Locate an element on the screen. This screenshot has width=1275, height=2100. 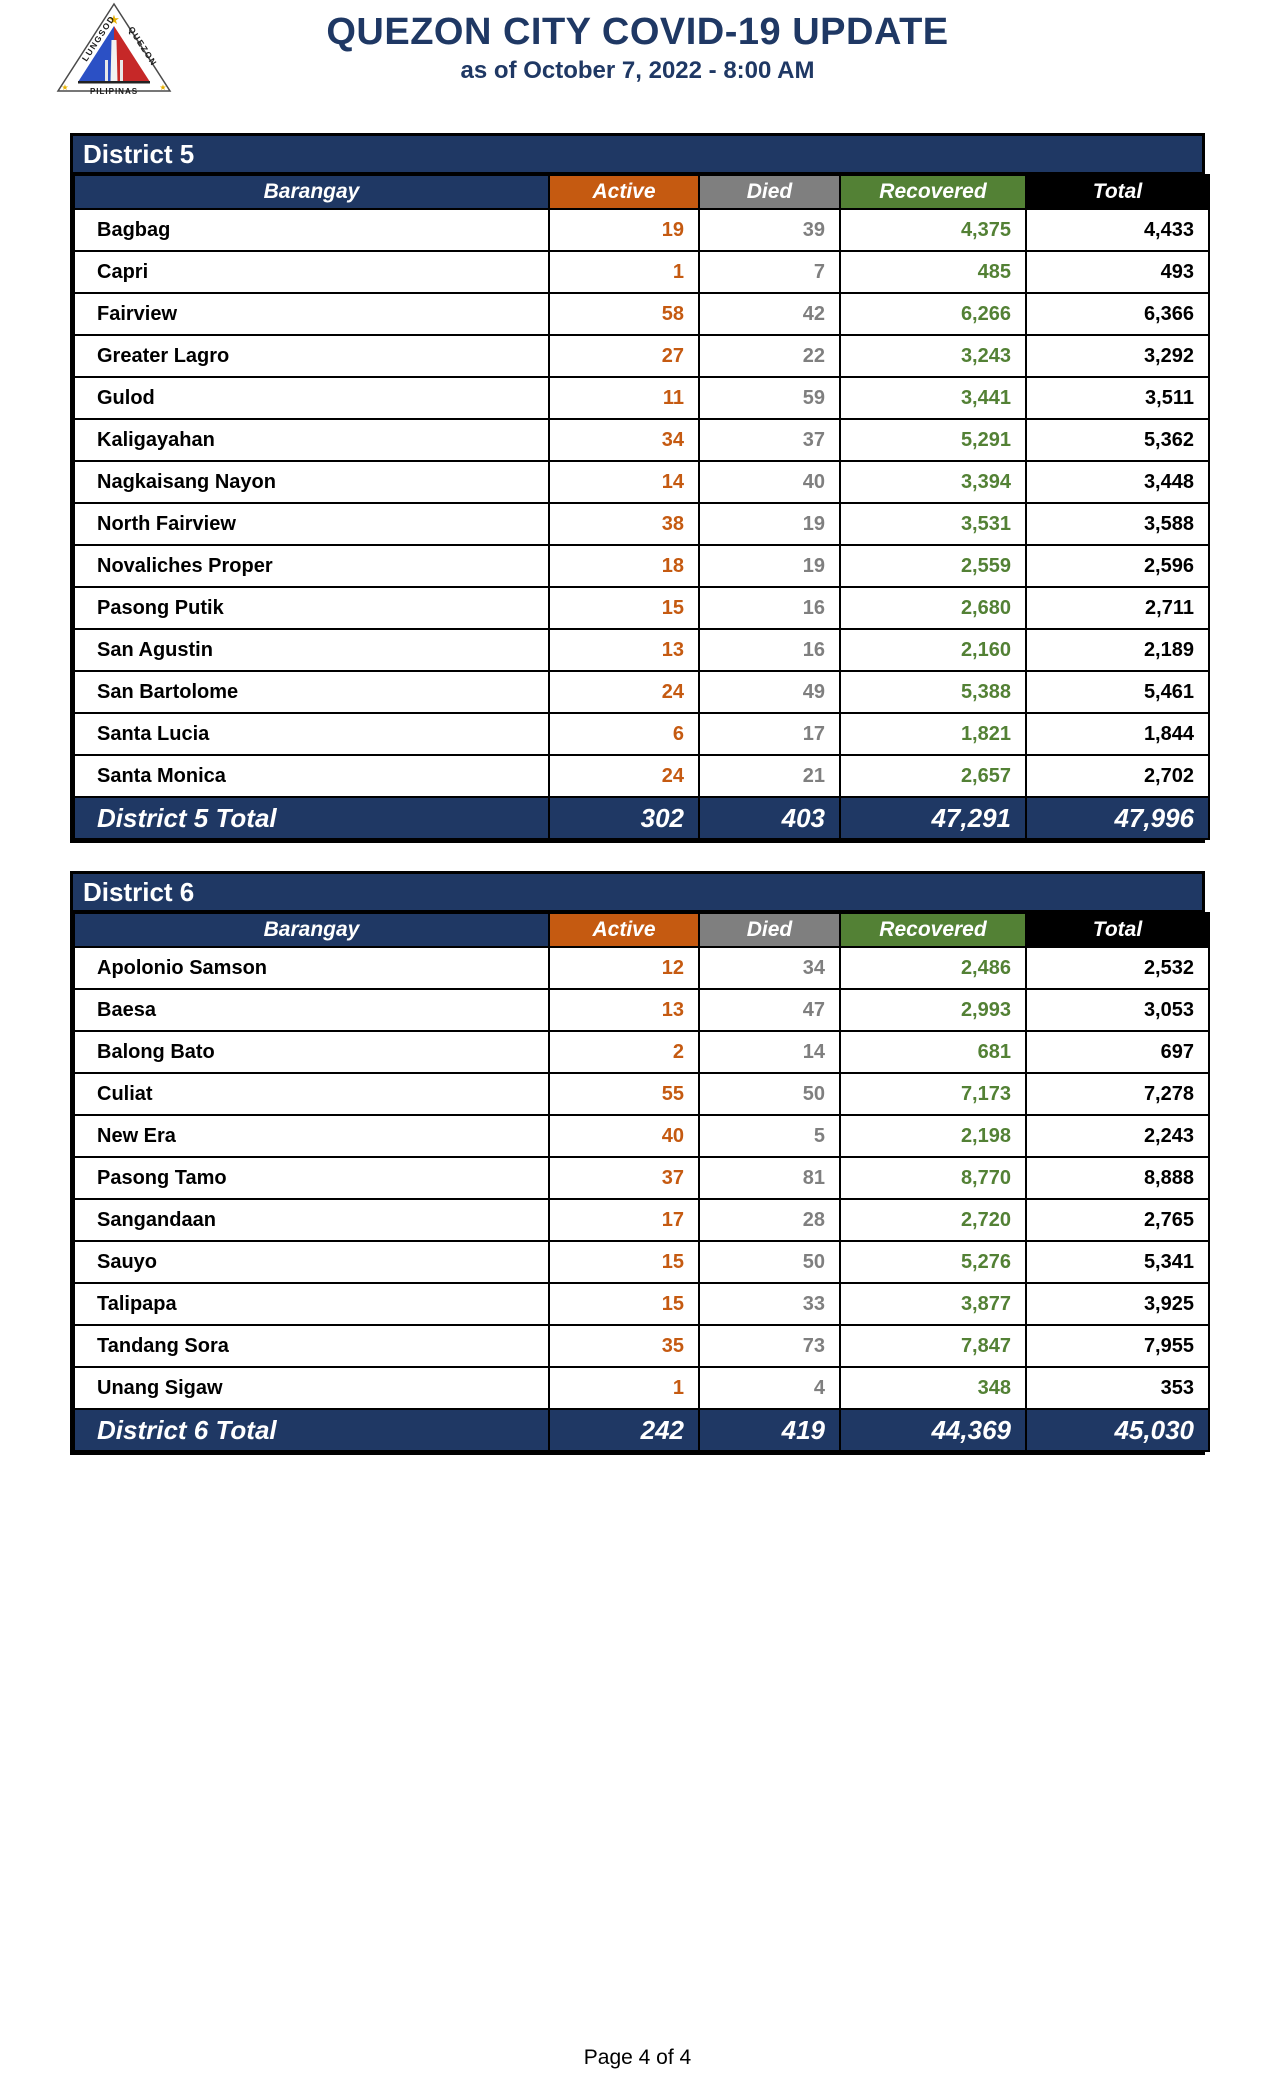
page-title: QUEZON CITY COVID-19 UPDATE is located at coordinates (637, 32).